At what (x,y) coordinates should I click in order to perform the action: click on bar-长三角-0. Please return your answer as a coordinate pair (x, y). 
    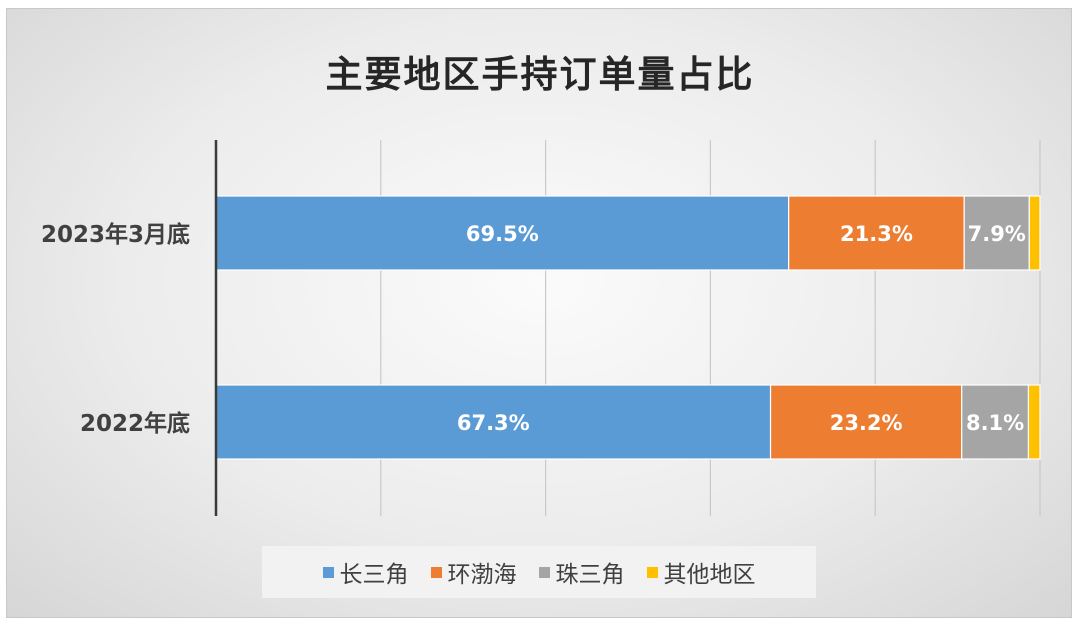
    Looking at the image, I should click on (502, 233).